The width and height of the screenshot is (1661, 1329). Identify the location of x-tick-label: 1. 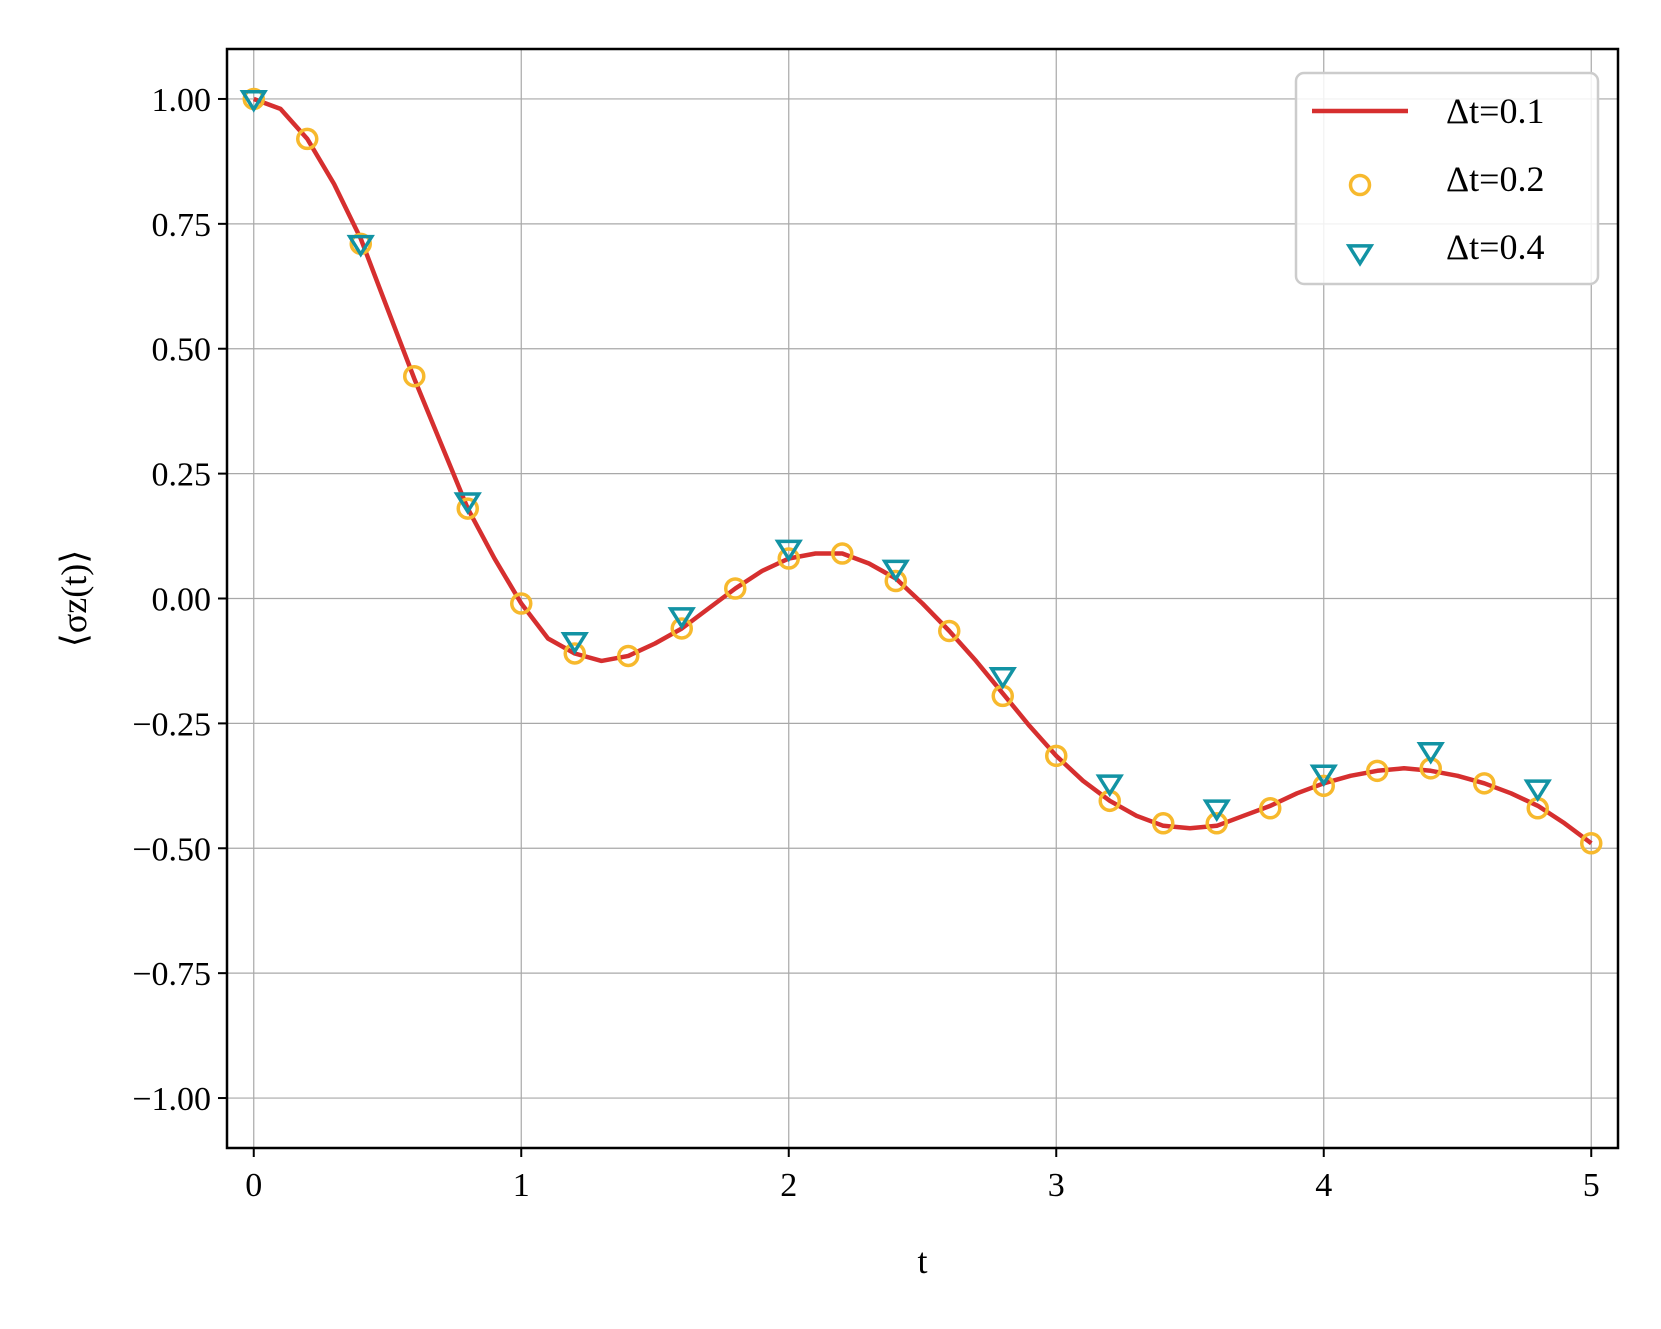
(521, 1185).